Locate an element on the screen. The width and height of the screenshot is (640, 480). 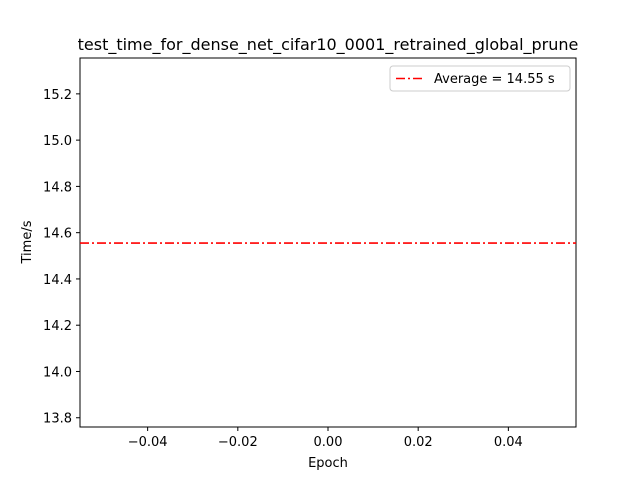
legend-box is located at coordinates (480, 78).